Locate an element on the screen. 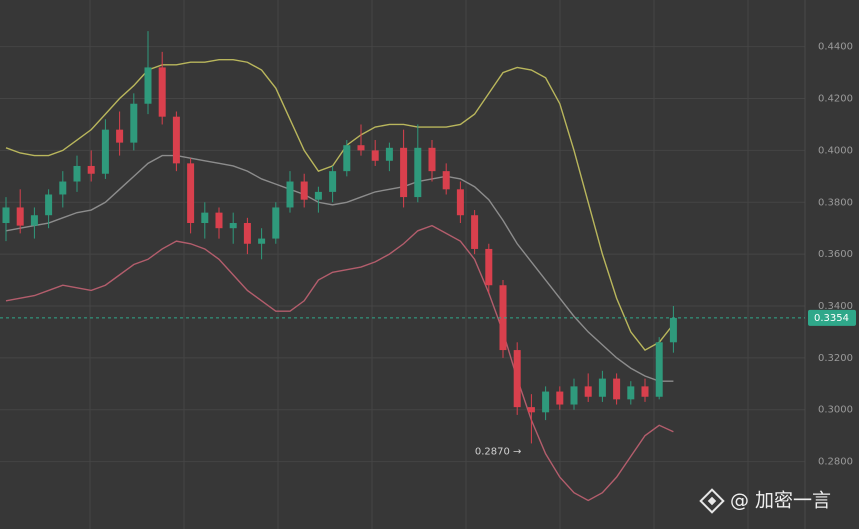  y-tick-label: 0.3600 is located at coordinates (835, 254).